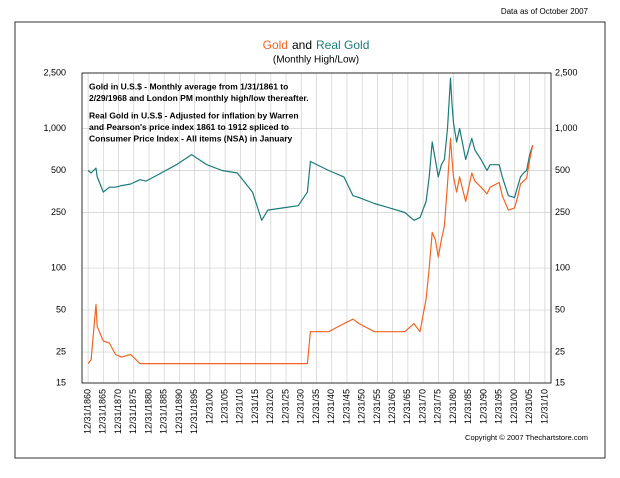 The height and width of the screenshot is (478, 620). Describe the element at coordinates (438, 406) in the screenshot. I see `x-tick-label: 12/31/75` at that location.